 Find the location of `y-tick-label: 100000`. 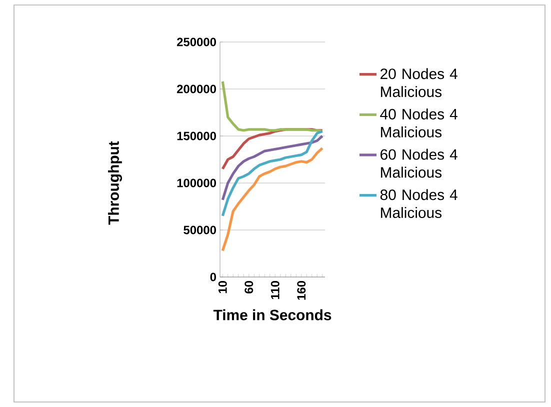

y-tick-label: 100000 is located at coordinates (196, 183).